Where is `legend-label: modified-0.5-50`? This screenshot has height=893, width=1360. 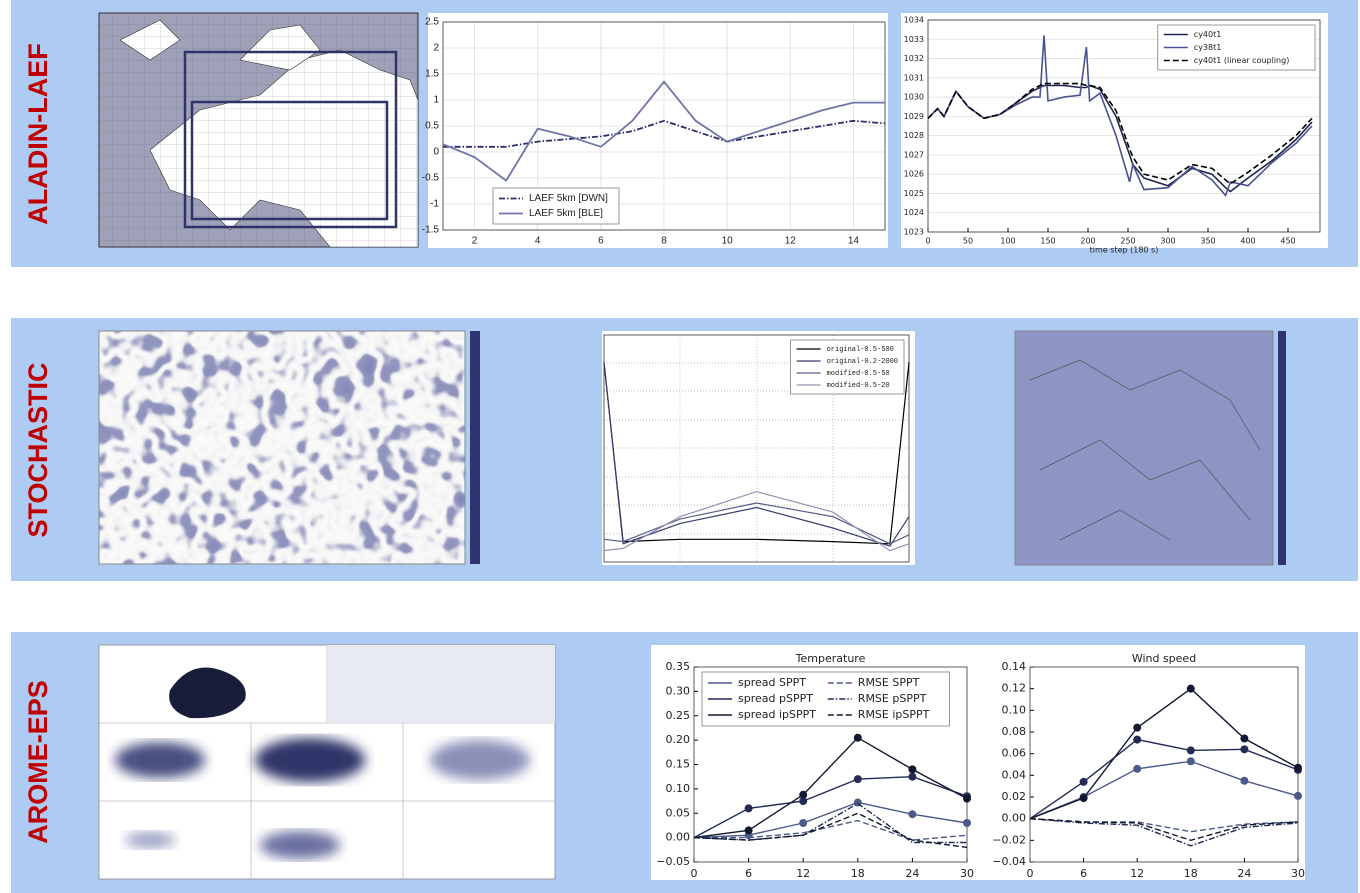 legend-label: modified-0.5-50 is located at coordinates (858, 374).